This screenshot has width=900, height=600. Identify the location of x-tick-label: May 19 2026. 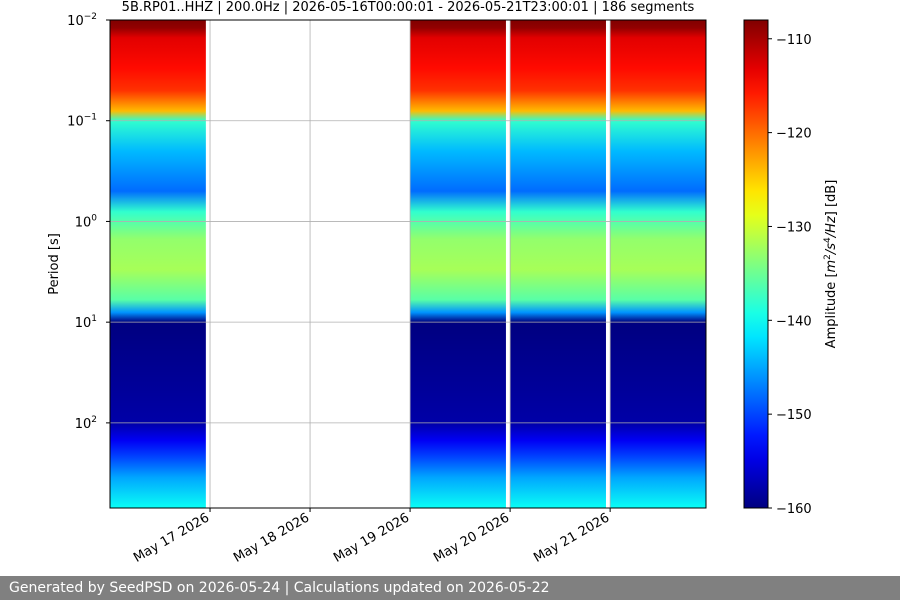
(371, 537).